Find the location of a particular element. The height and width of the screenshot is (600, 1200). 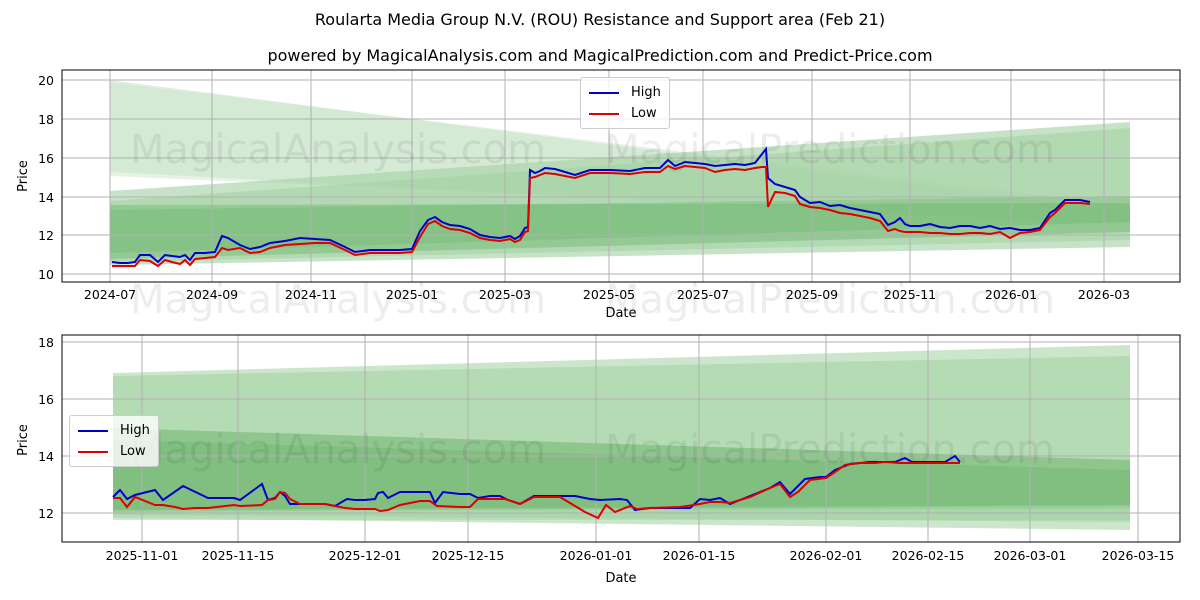

top-legend: High Low is located at coordinates (625, 103).